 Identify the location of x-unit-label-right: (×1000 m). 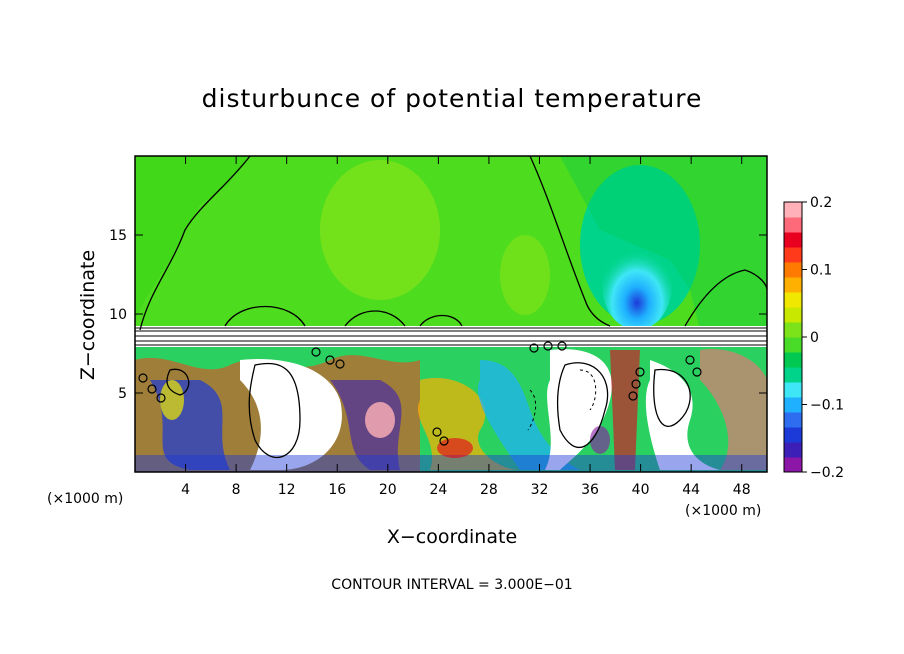
(723, 511).